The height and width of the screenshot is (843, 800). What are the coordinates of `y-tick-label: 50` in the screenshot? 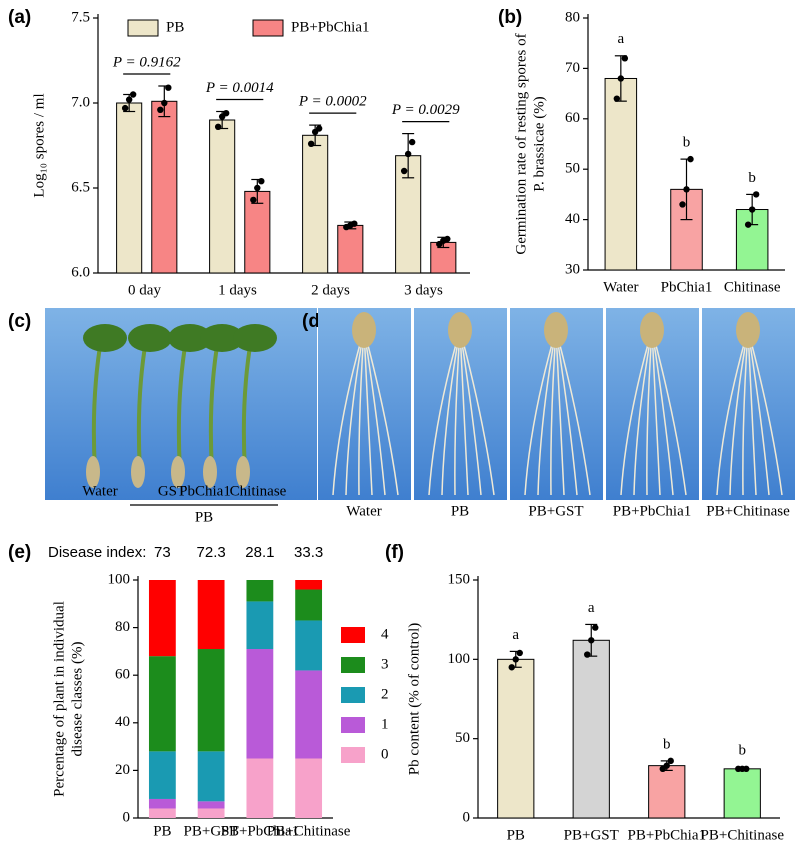 It's located at (572, 169).